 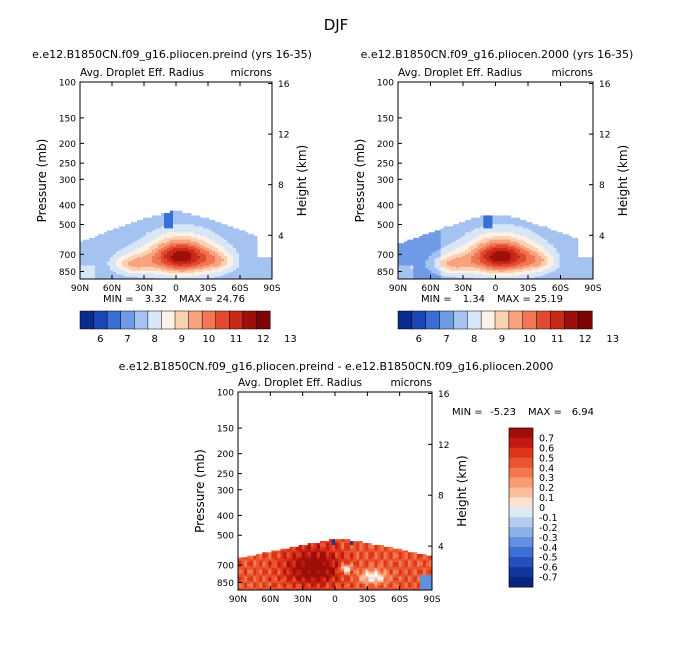 What do you see at coordinates (263, 339) in the screenshot?
I see `colorbar-label: 12` at bounding box center [263, 339].